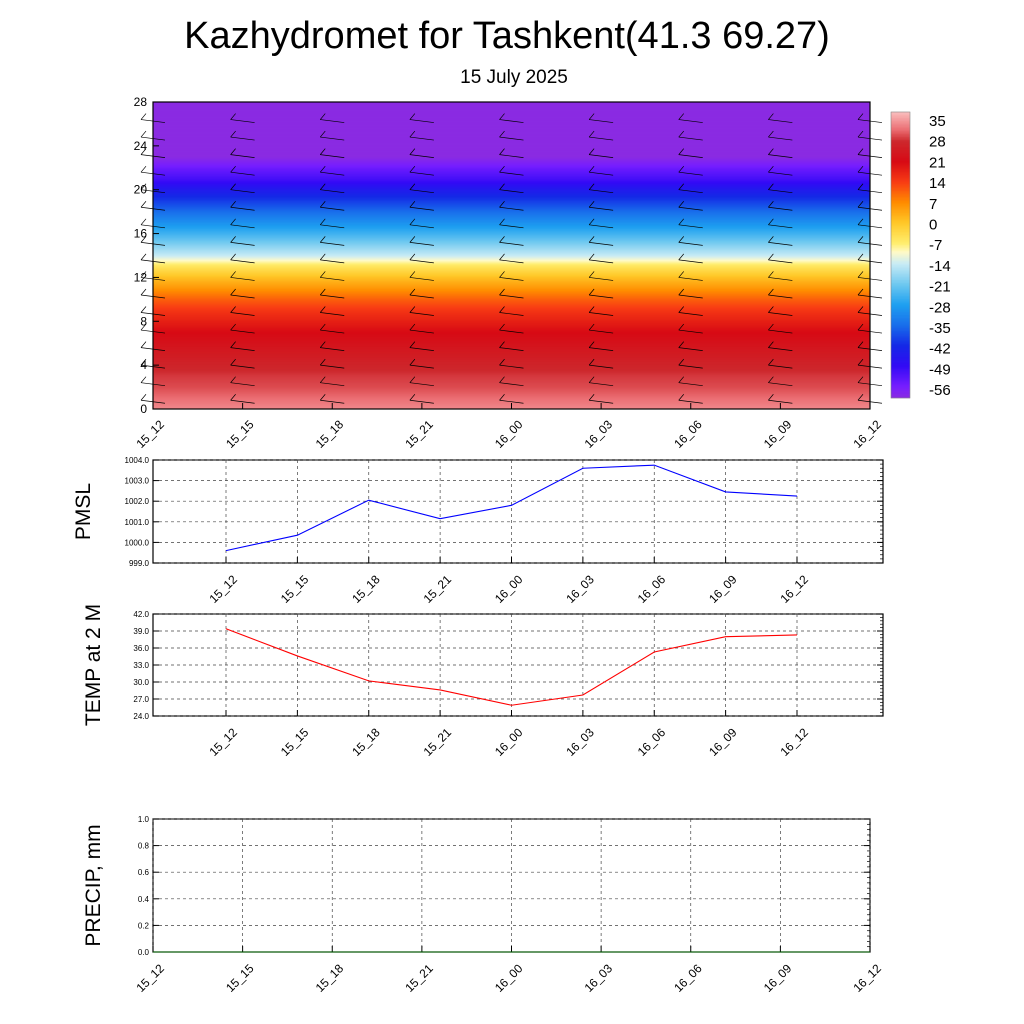 This screenshot has height=1024, width=1024. What do you see at coordinates (141, 234) in the screenshot?
I see `y-tick-label: 16` at bounding box center [141, 234].